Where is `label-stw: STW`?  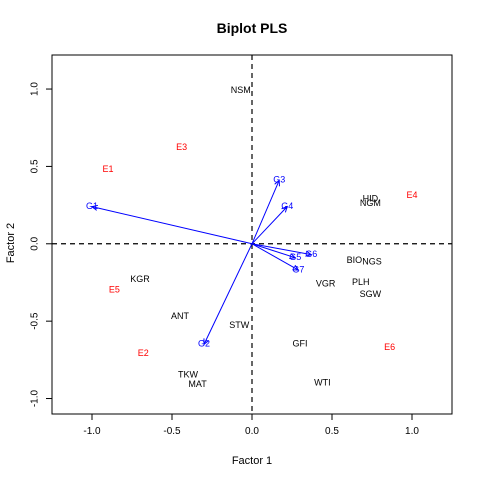
label-stw: STW is located at coordinates (239, 325).